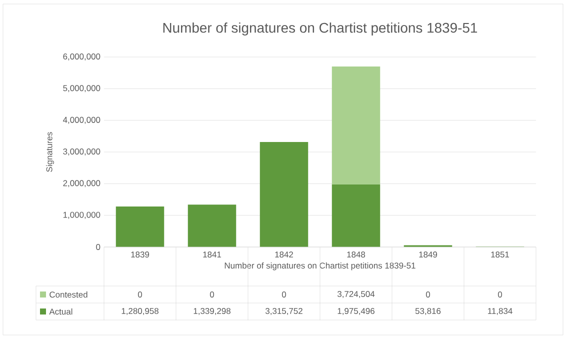 This screenshot has width=567, height=338. What do you see at coordinates (356, 294) in the screenshot?
I see `data-label: 3,724,504` at bounding box center [356, 294].